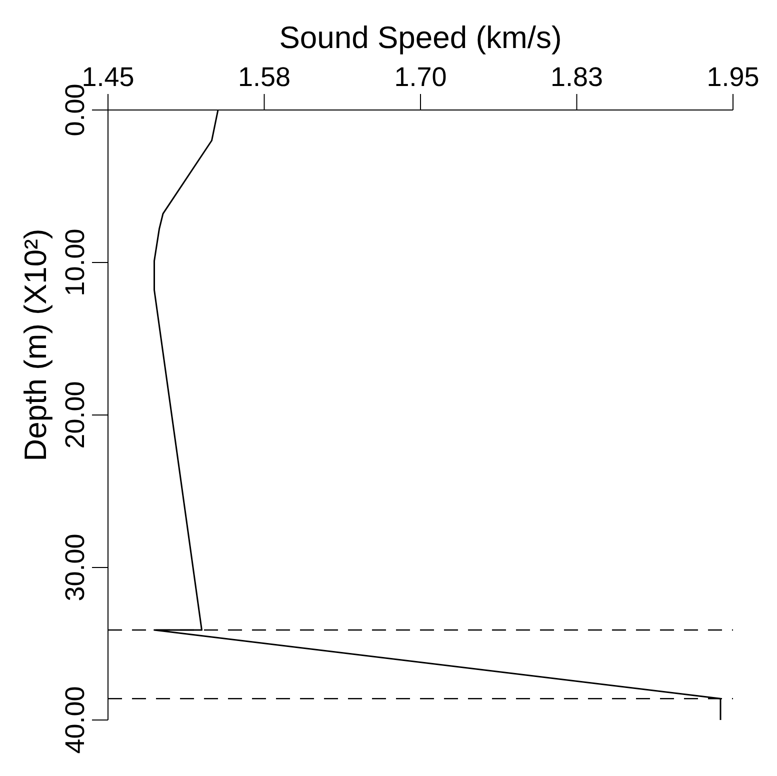 This screenshot has width=777, height=776. I want to click on x-axis-title: Sound Speed (km/s), so click(420, 37).